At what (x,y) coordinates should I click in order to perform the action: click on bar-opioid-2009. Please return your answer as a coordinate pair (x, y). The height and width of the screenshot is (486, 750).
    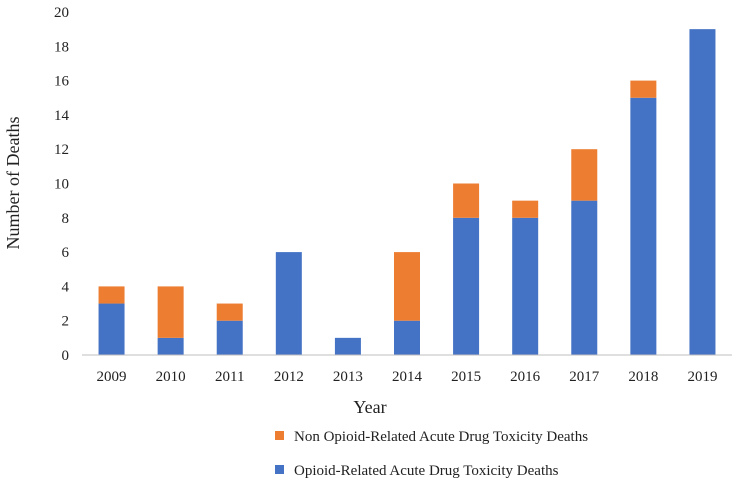
    Looking at the image, I should click on (111, 329).